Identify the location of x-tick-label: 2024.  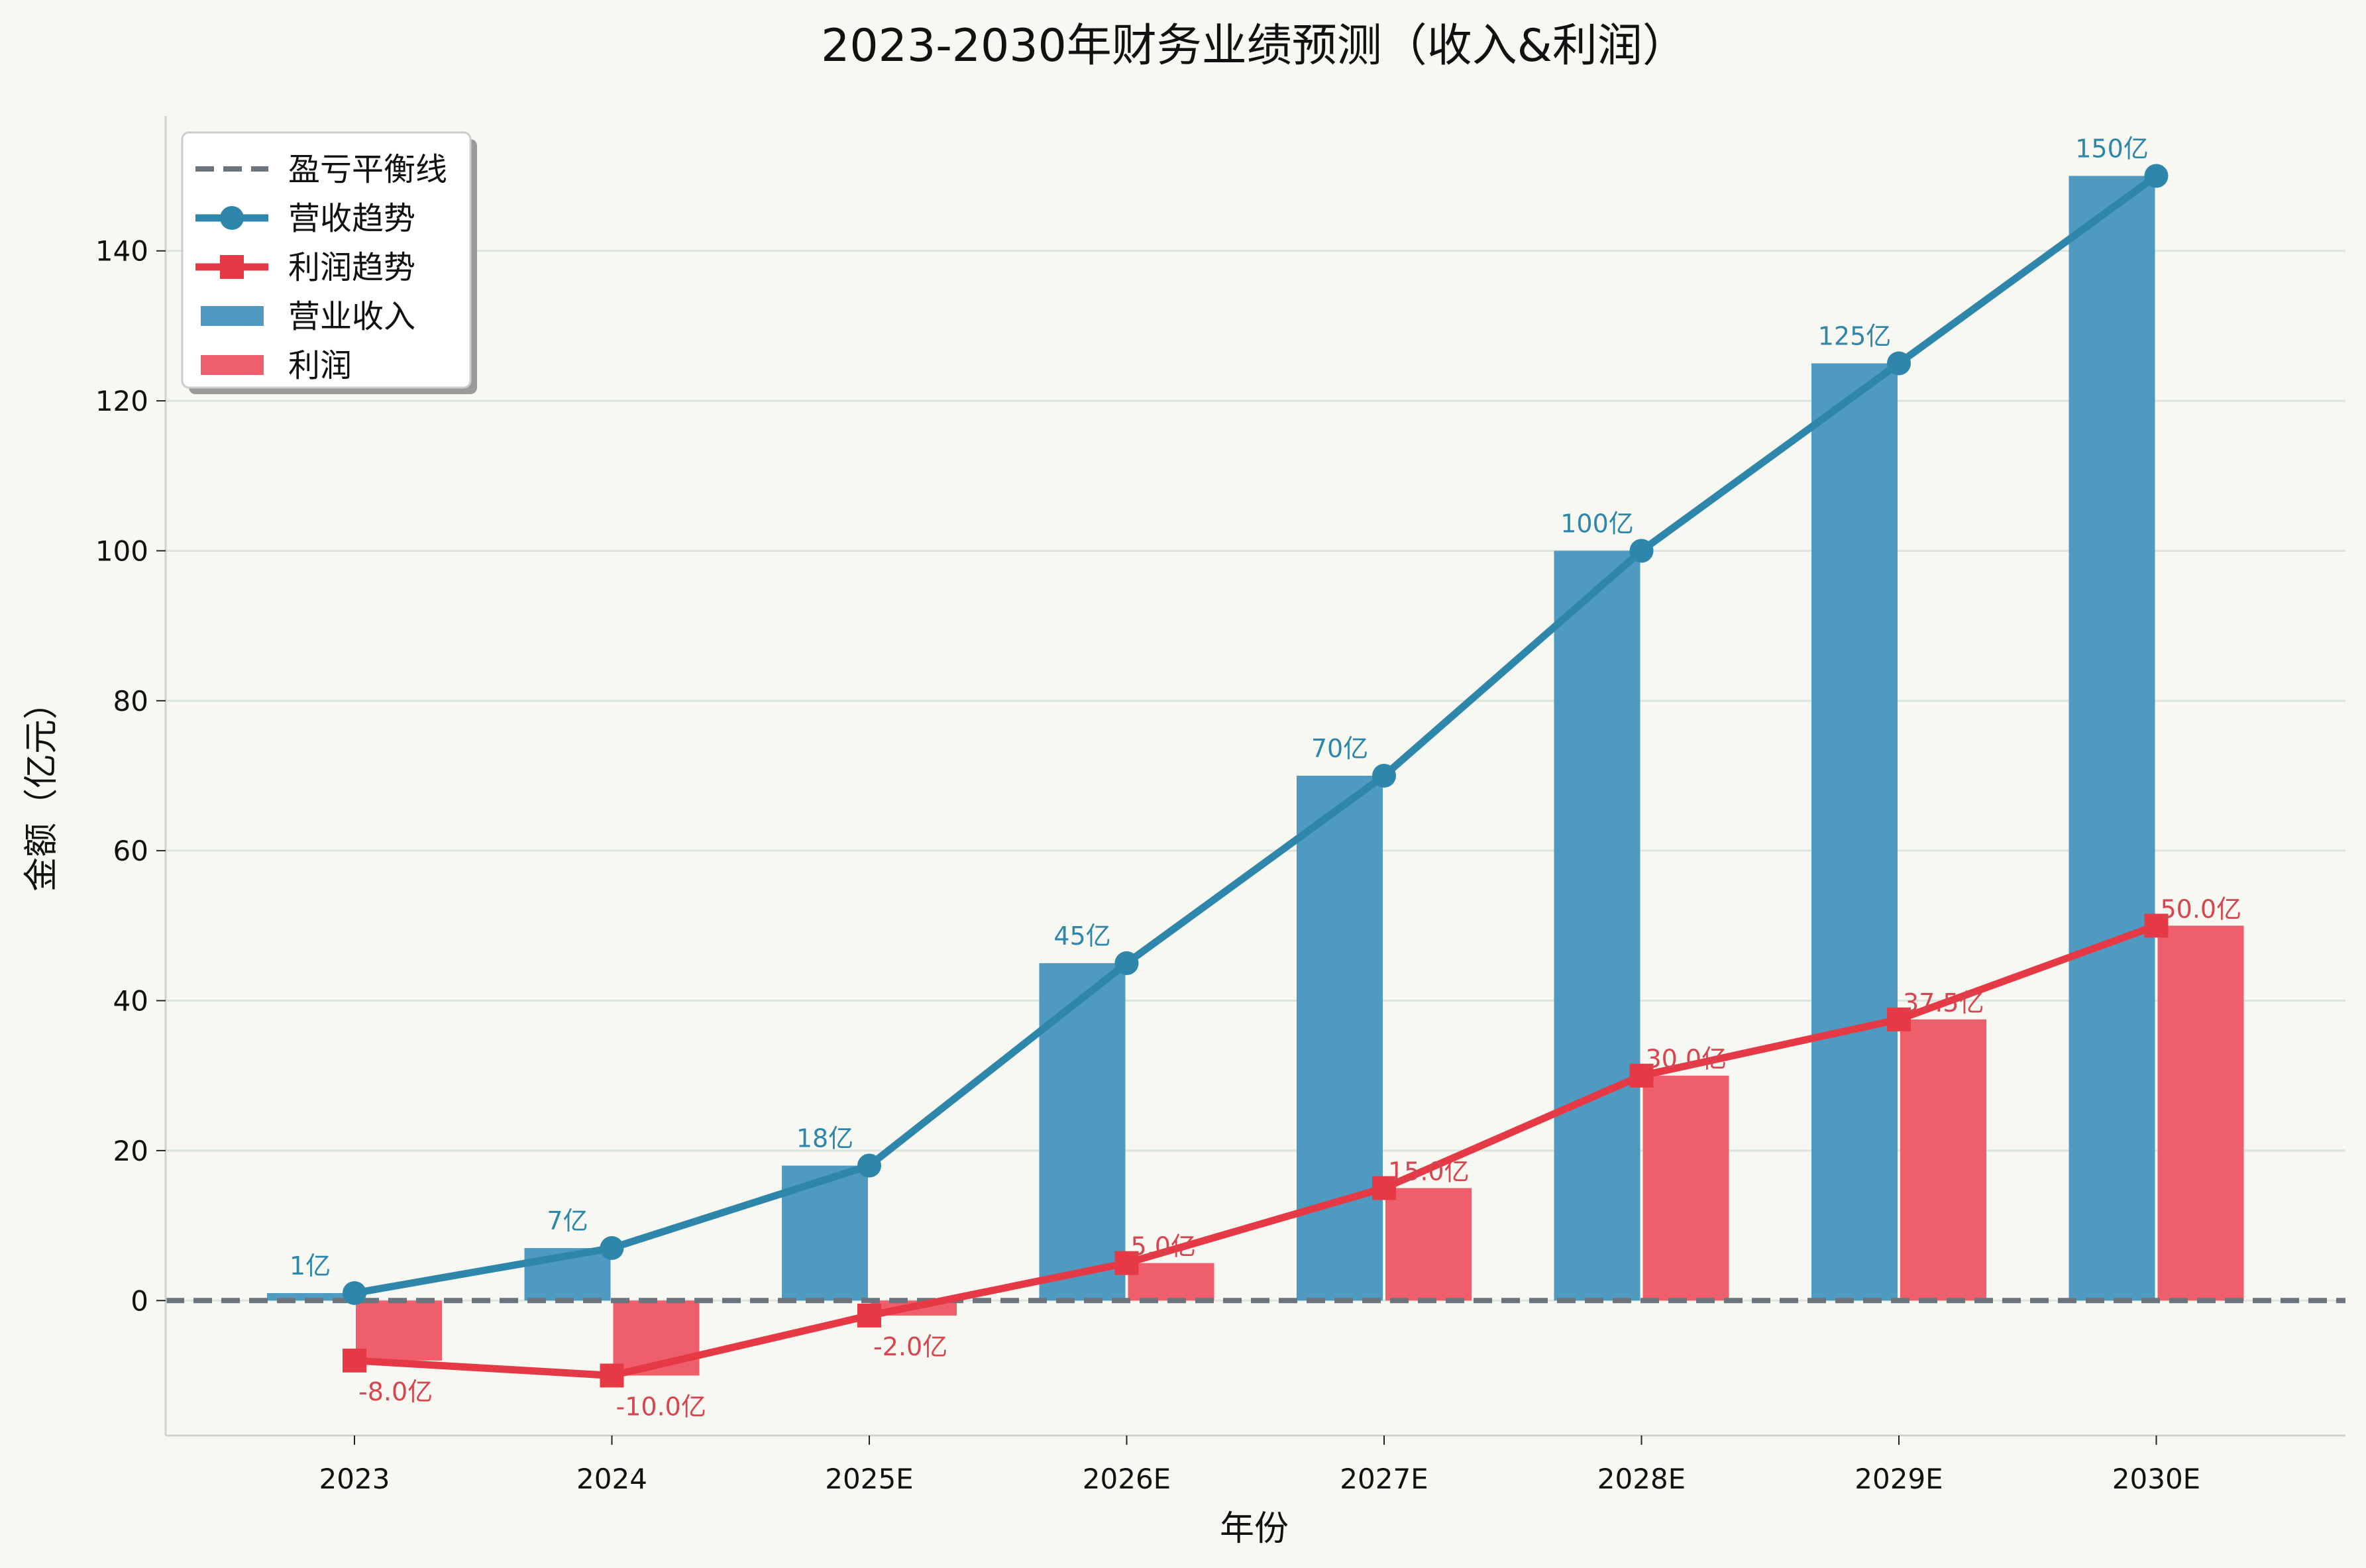
(611, 1479).